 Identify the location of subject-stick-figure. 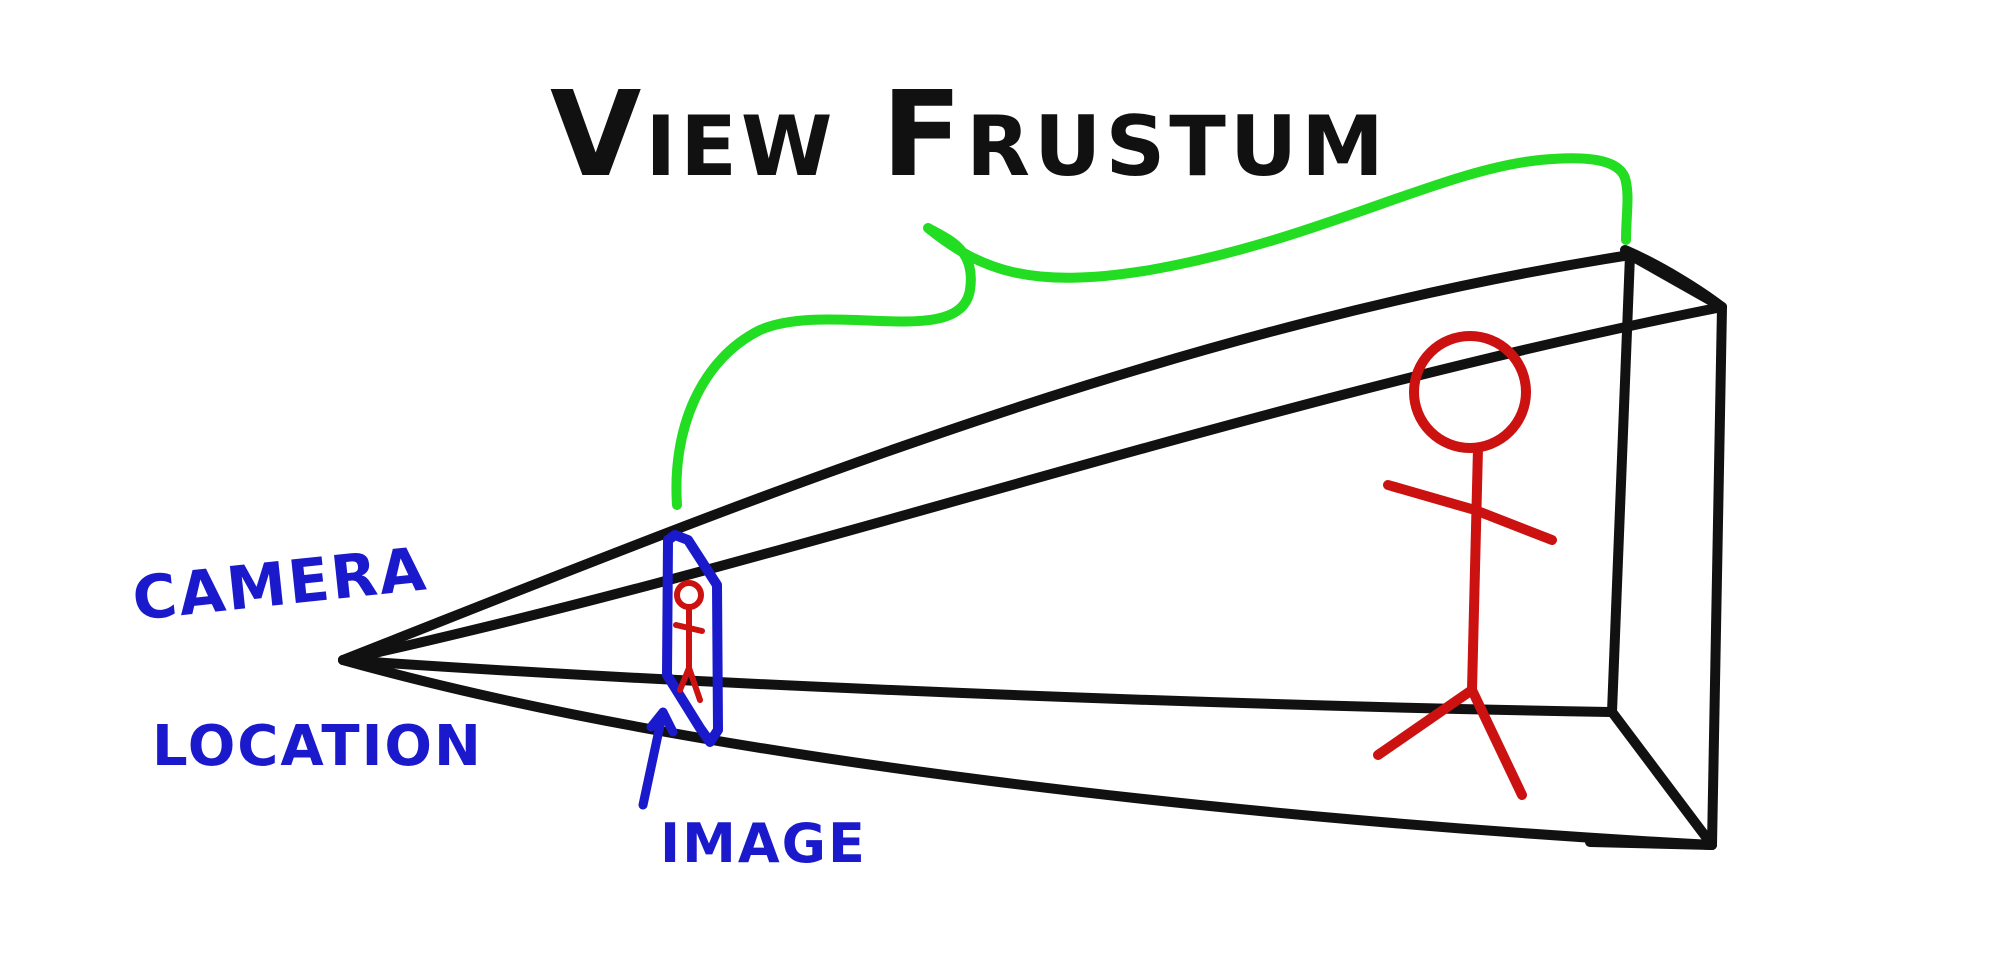
(1465, 565).